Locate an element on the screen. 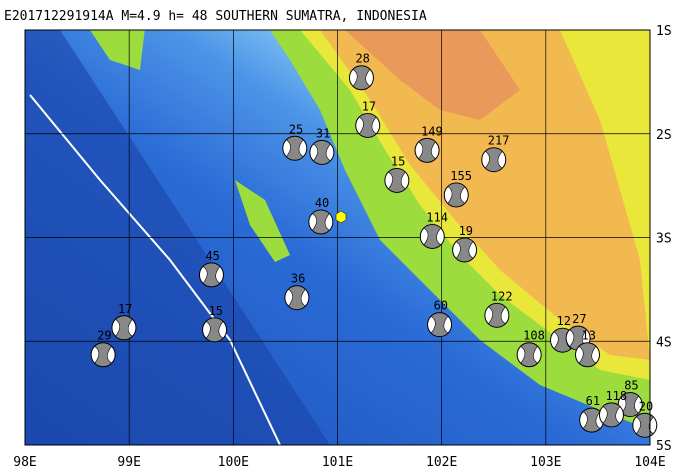 This screenshot has width=684, height=475. lat-label: 5S is located at coordinates (664, 446).